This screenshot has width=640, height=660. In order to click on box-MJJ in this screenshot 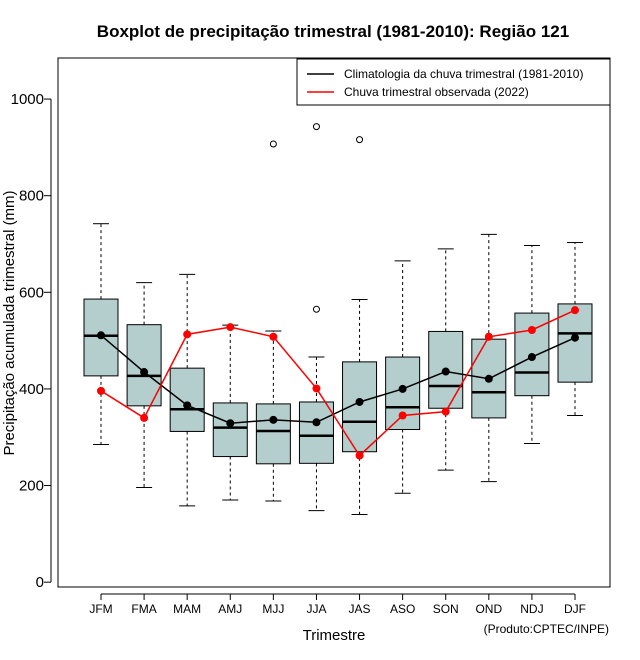, I will do `click(273, 321)`.